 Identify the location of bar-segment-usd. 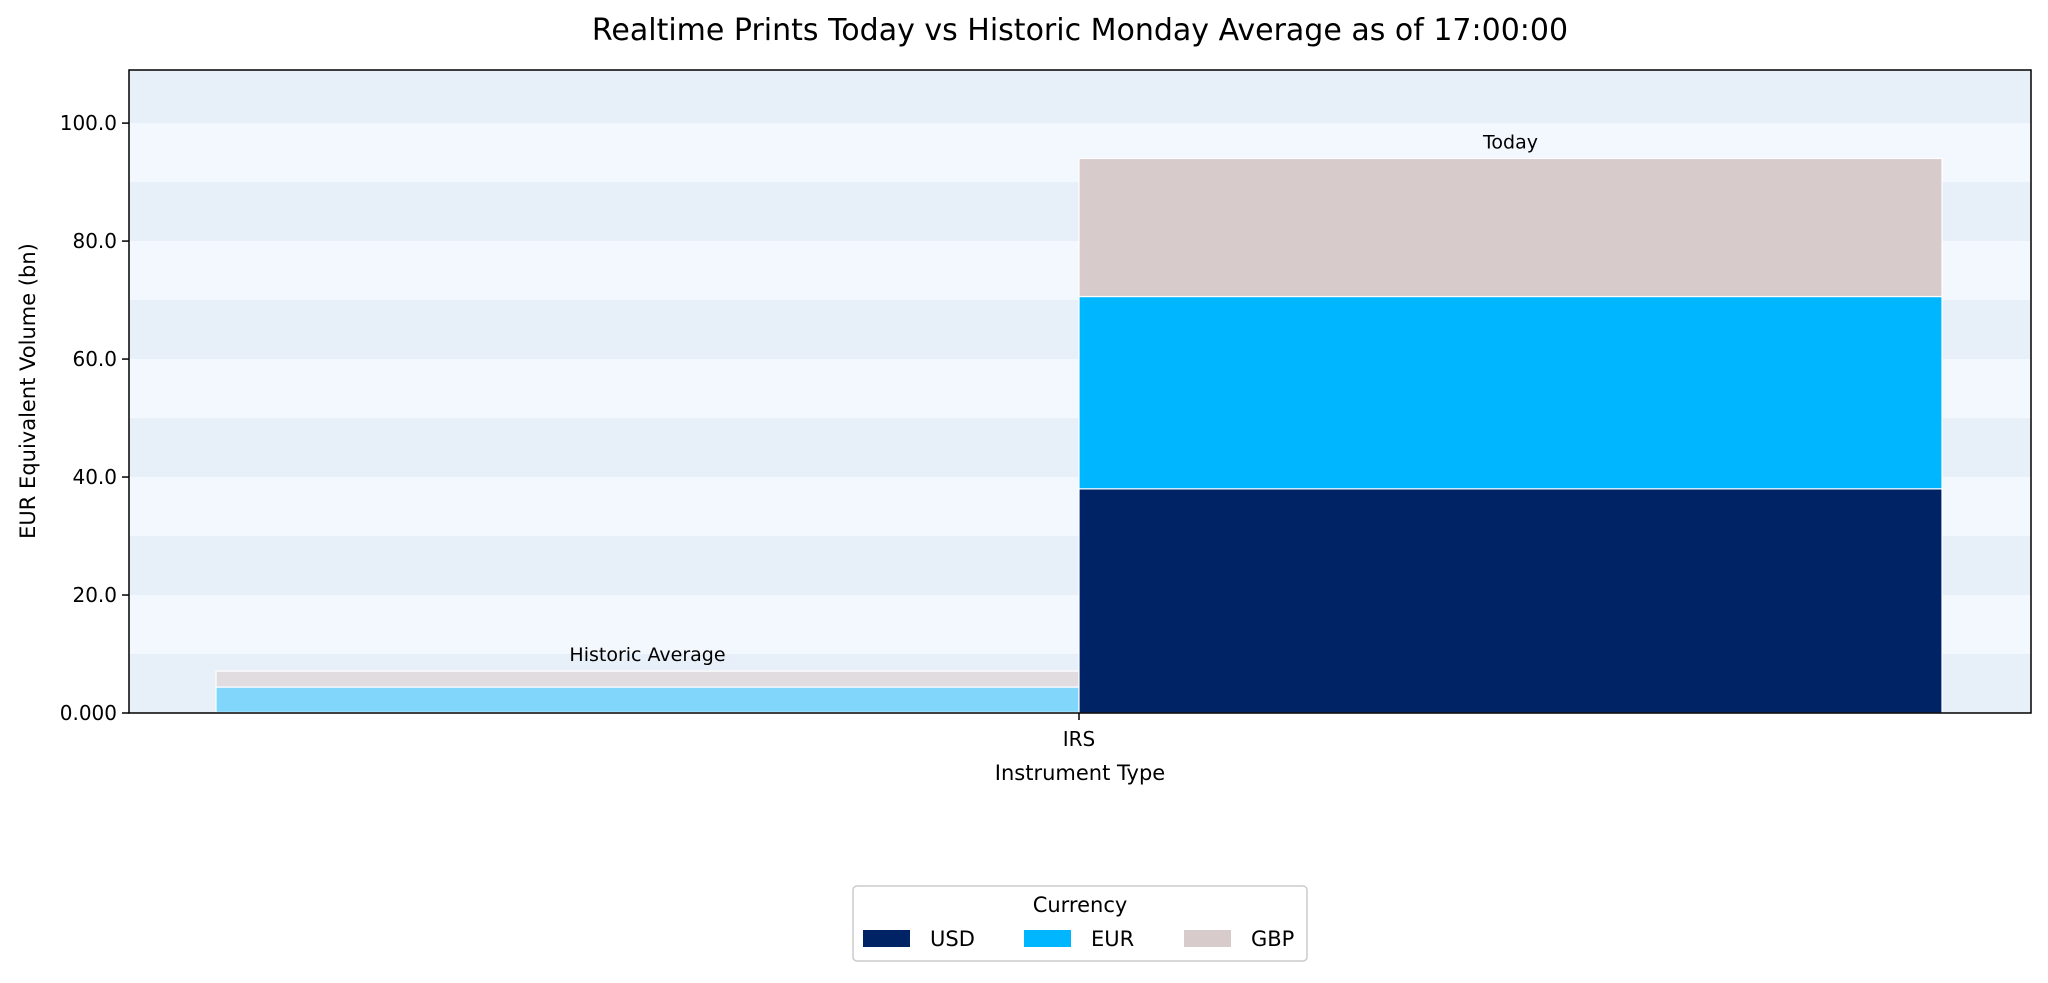
(1510, 601).